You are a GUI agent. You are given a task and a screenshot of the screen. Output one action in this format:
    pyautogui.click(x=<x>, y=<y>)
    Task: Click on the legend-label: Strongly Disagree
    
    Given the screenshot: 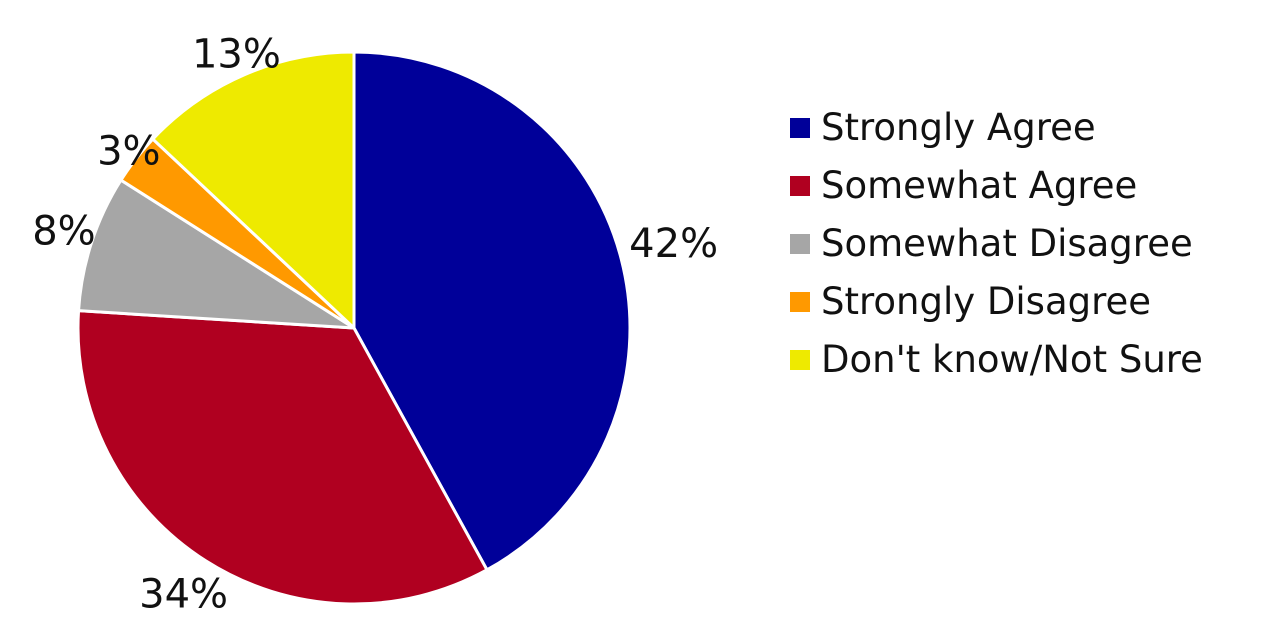 What is the action you would take?
    pyautogui.click(x=986, y=301)
    